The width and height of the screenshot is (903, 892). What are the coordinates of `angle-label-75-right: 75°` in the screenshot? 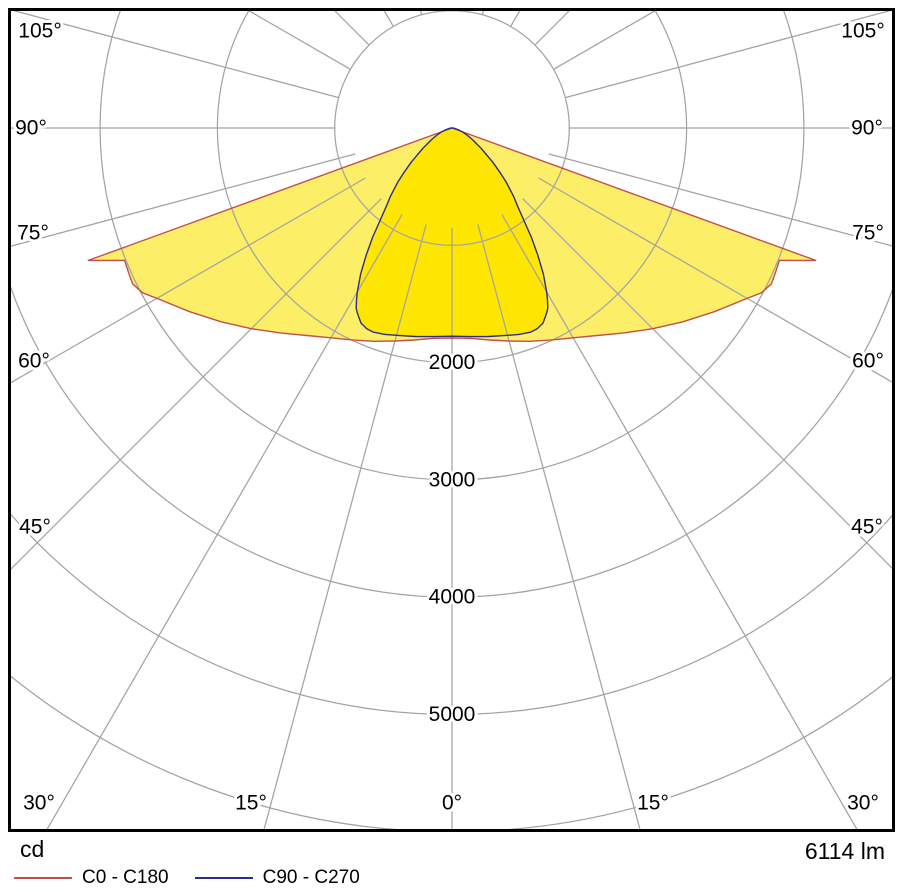 It's located at (868, 233).